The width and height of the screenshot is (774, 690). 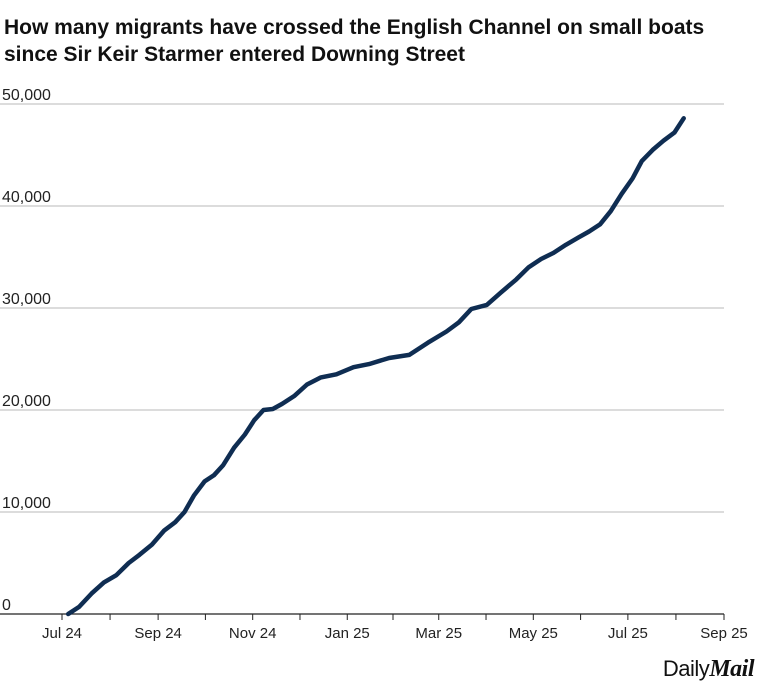 I want to click on x-tick-label: Jul 24, so click(x=62, y=633).